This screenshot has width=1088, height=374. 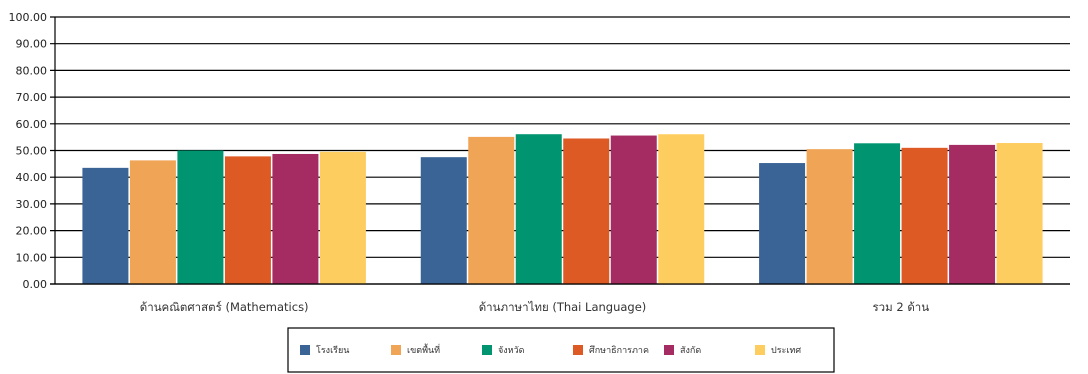 What do you see at coordinates (786, 351) in the screenshot?
I see `legend-label: ประเทศ` at bounding box center [786, 351].